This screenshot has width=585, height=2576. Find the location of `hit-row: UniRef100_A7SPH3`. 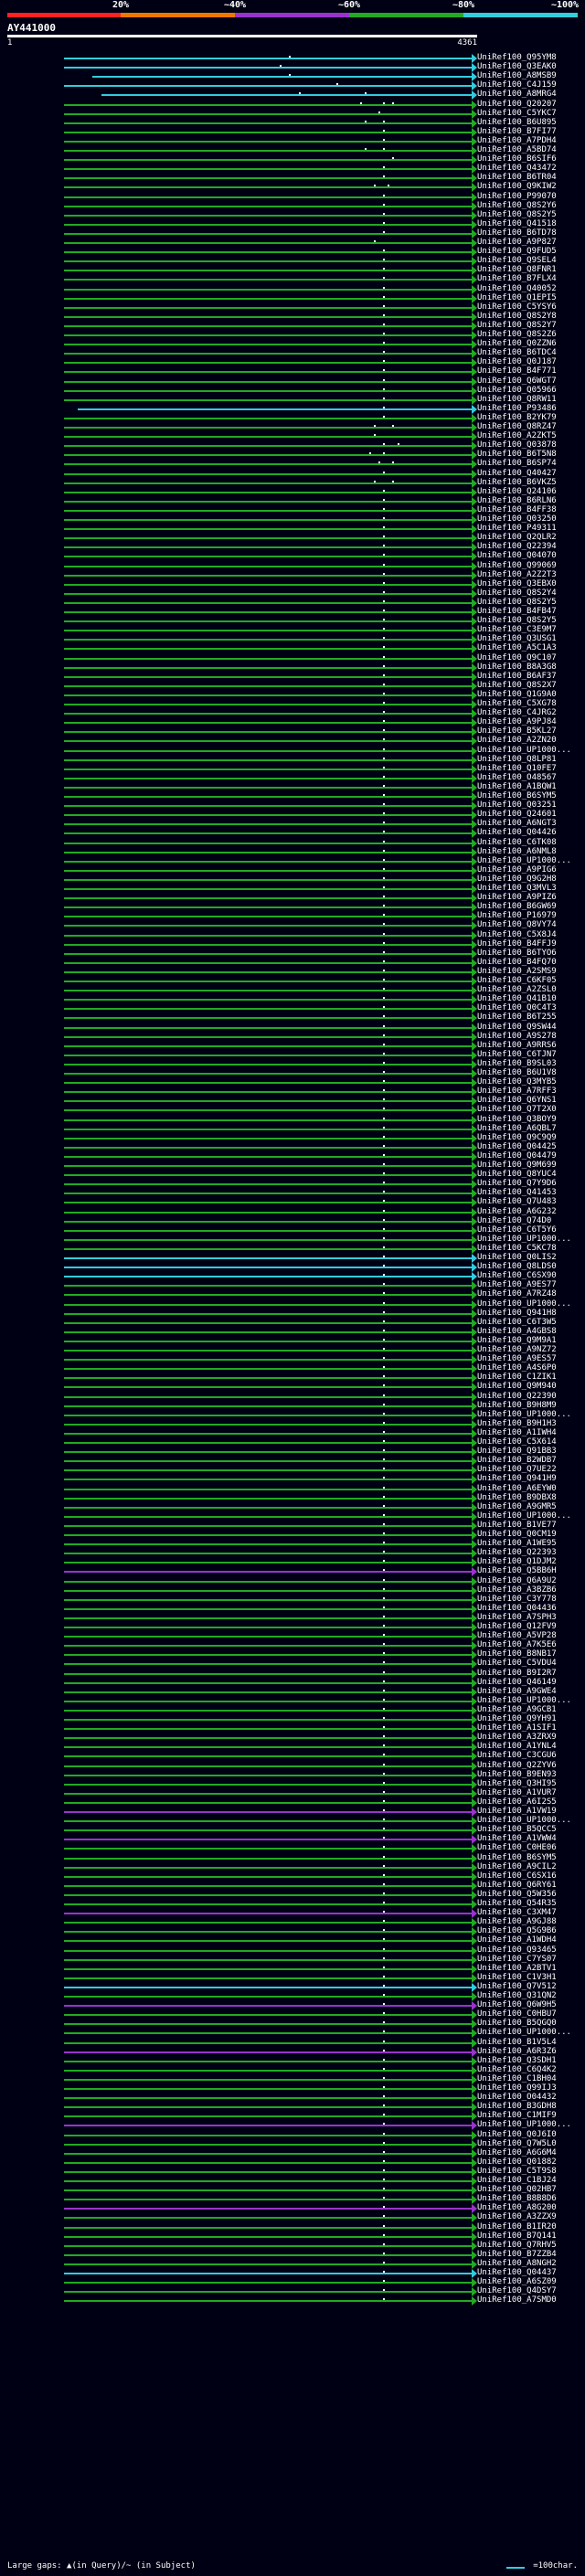

hit-row: UniRef100_A7SPH3 is located at coordinates (293, 1618).